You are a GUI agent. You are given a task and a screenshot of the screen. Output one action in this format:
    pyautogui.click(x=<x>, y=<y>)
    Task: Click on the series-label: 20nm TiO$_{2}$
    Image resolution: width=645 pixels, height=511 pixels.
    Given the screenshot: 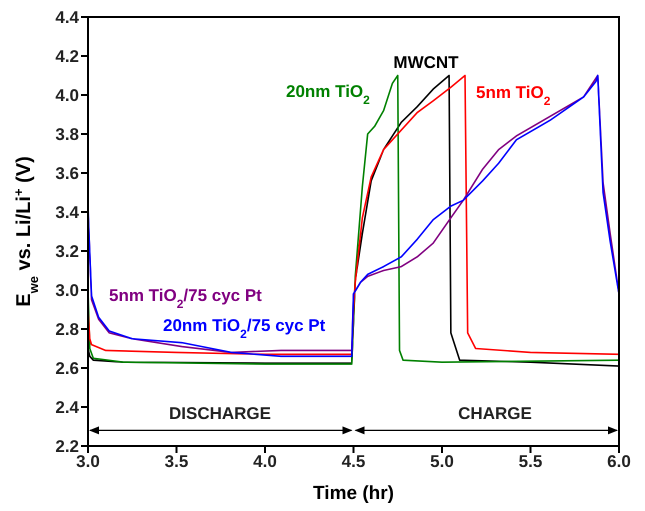 What is the action you would take?
    pyautogui.click(x=328, y=94)
    